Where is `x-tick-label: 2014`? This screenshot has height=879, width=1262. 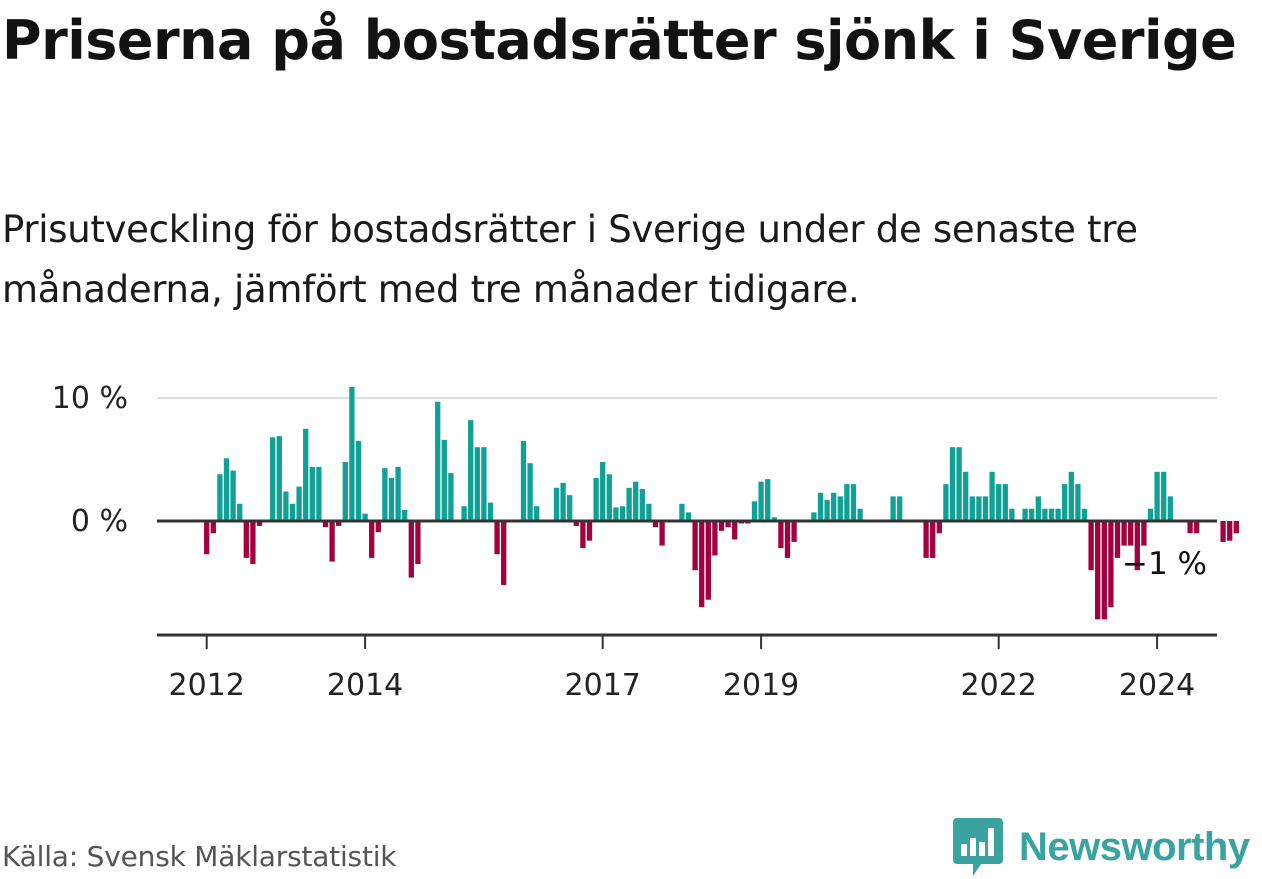 x-tick-label: 2014 is located at coordinates (365, 685).